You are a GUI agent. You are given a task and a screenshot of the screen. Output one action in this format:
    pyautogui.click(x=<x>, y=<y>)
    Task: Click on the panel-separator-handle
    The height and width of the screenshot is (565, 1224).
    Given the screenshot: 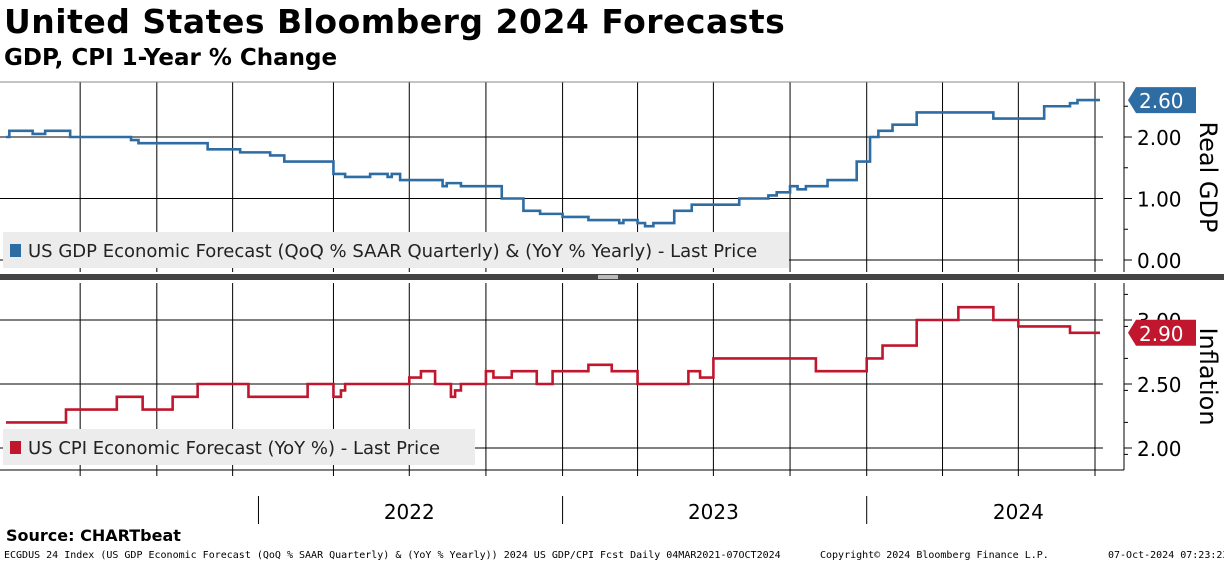 What is the action you would take?
    pyautogui.click(x=608, y=277)
    